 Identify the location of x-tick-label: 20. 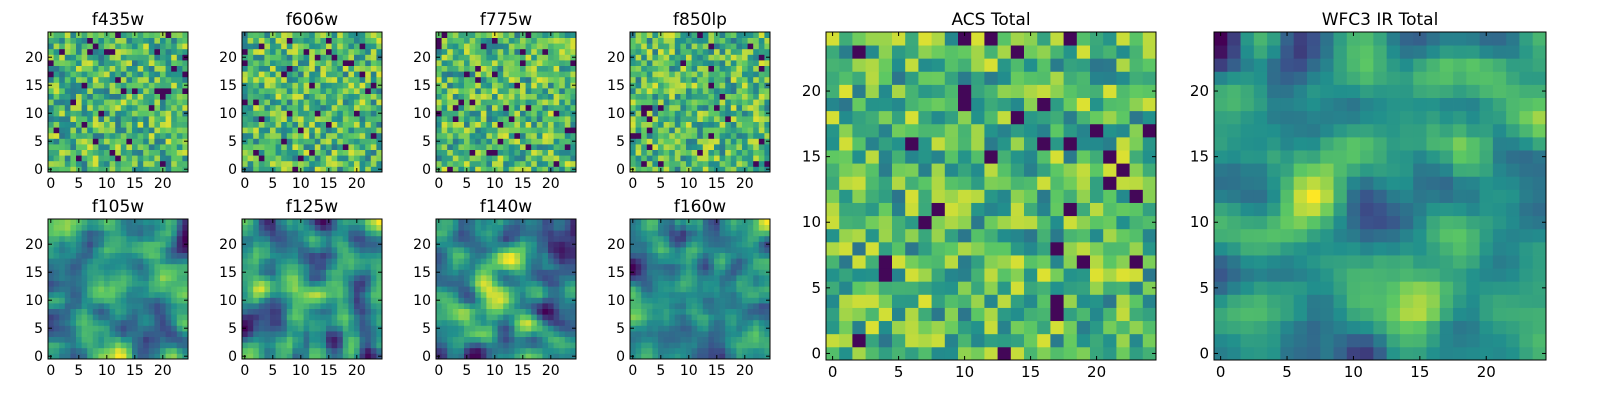
(163, 184).